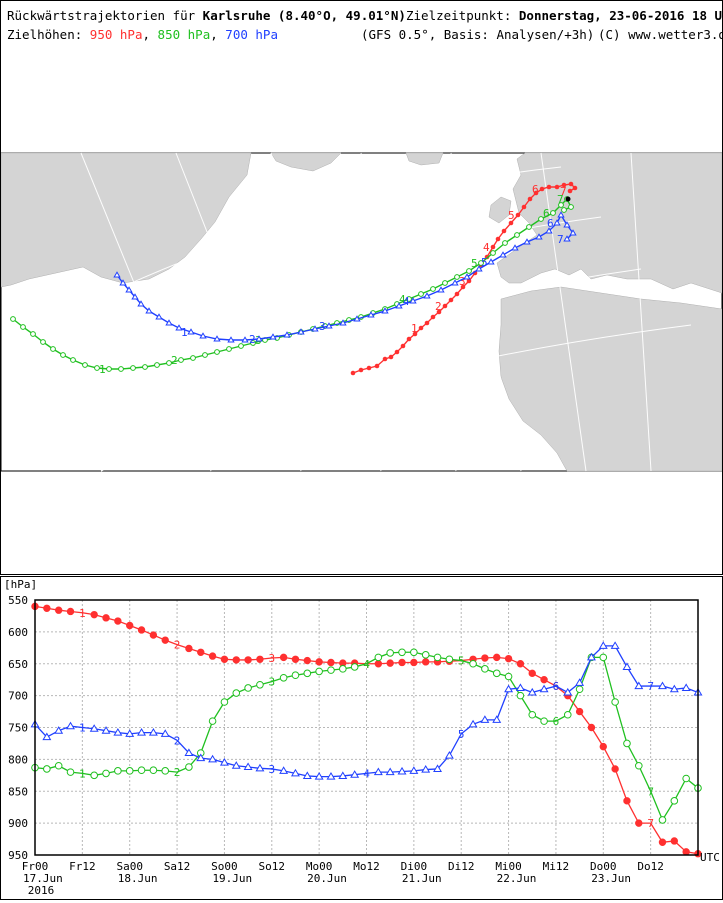 The height and width of the screenshot is (903, 723). I want to click on trajectory-day-label: 7, so click(563, 191).